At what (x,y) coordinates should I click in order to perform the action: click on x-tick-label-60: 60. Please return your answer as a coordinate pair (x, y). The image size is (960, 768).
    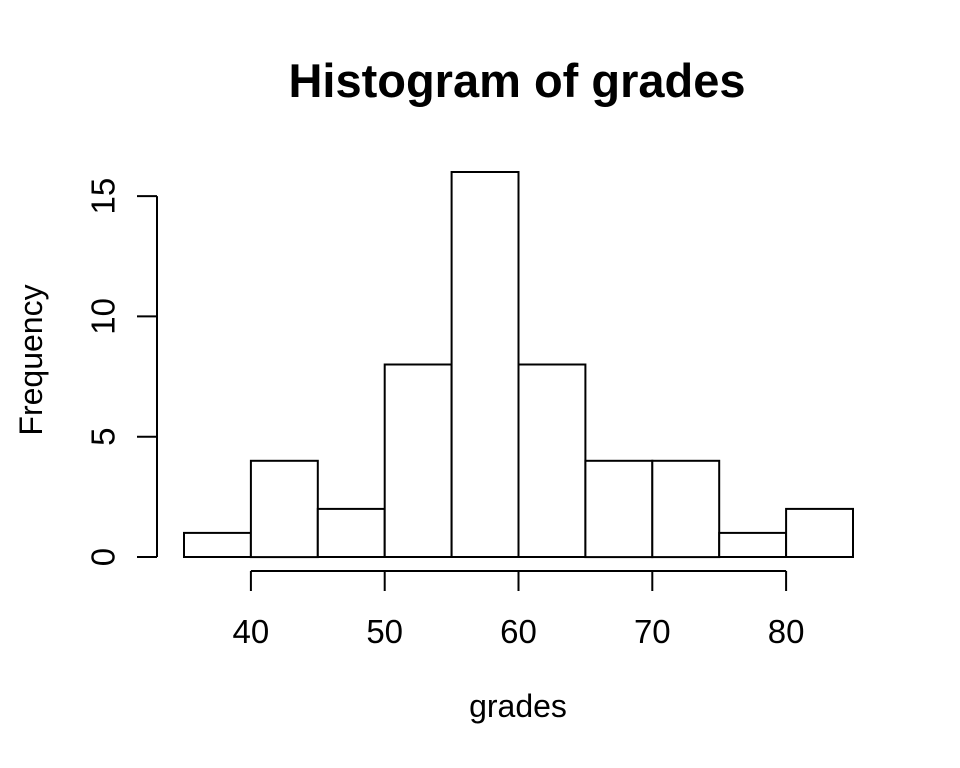
    Looking at the image, I should click on (518, 631).